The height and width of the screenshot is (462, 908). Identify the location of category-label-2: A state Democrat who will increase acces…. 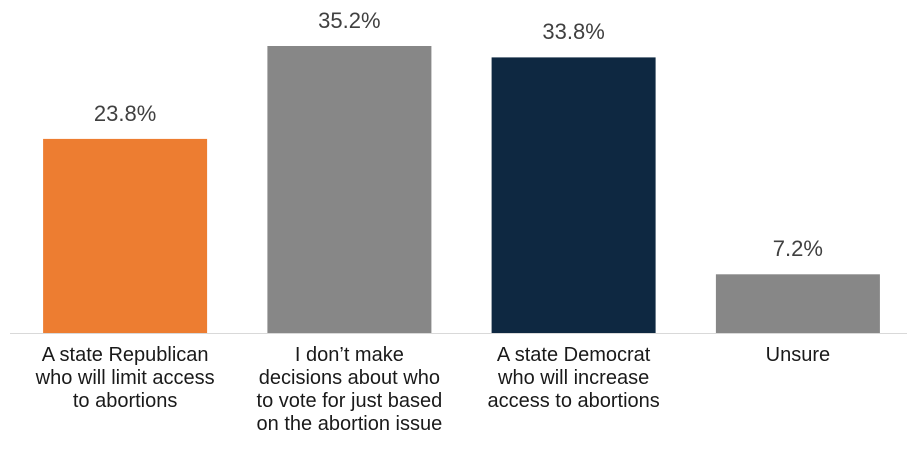
(573, 378).